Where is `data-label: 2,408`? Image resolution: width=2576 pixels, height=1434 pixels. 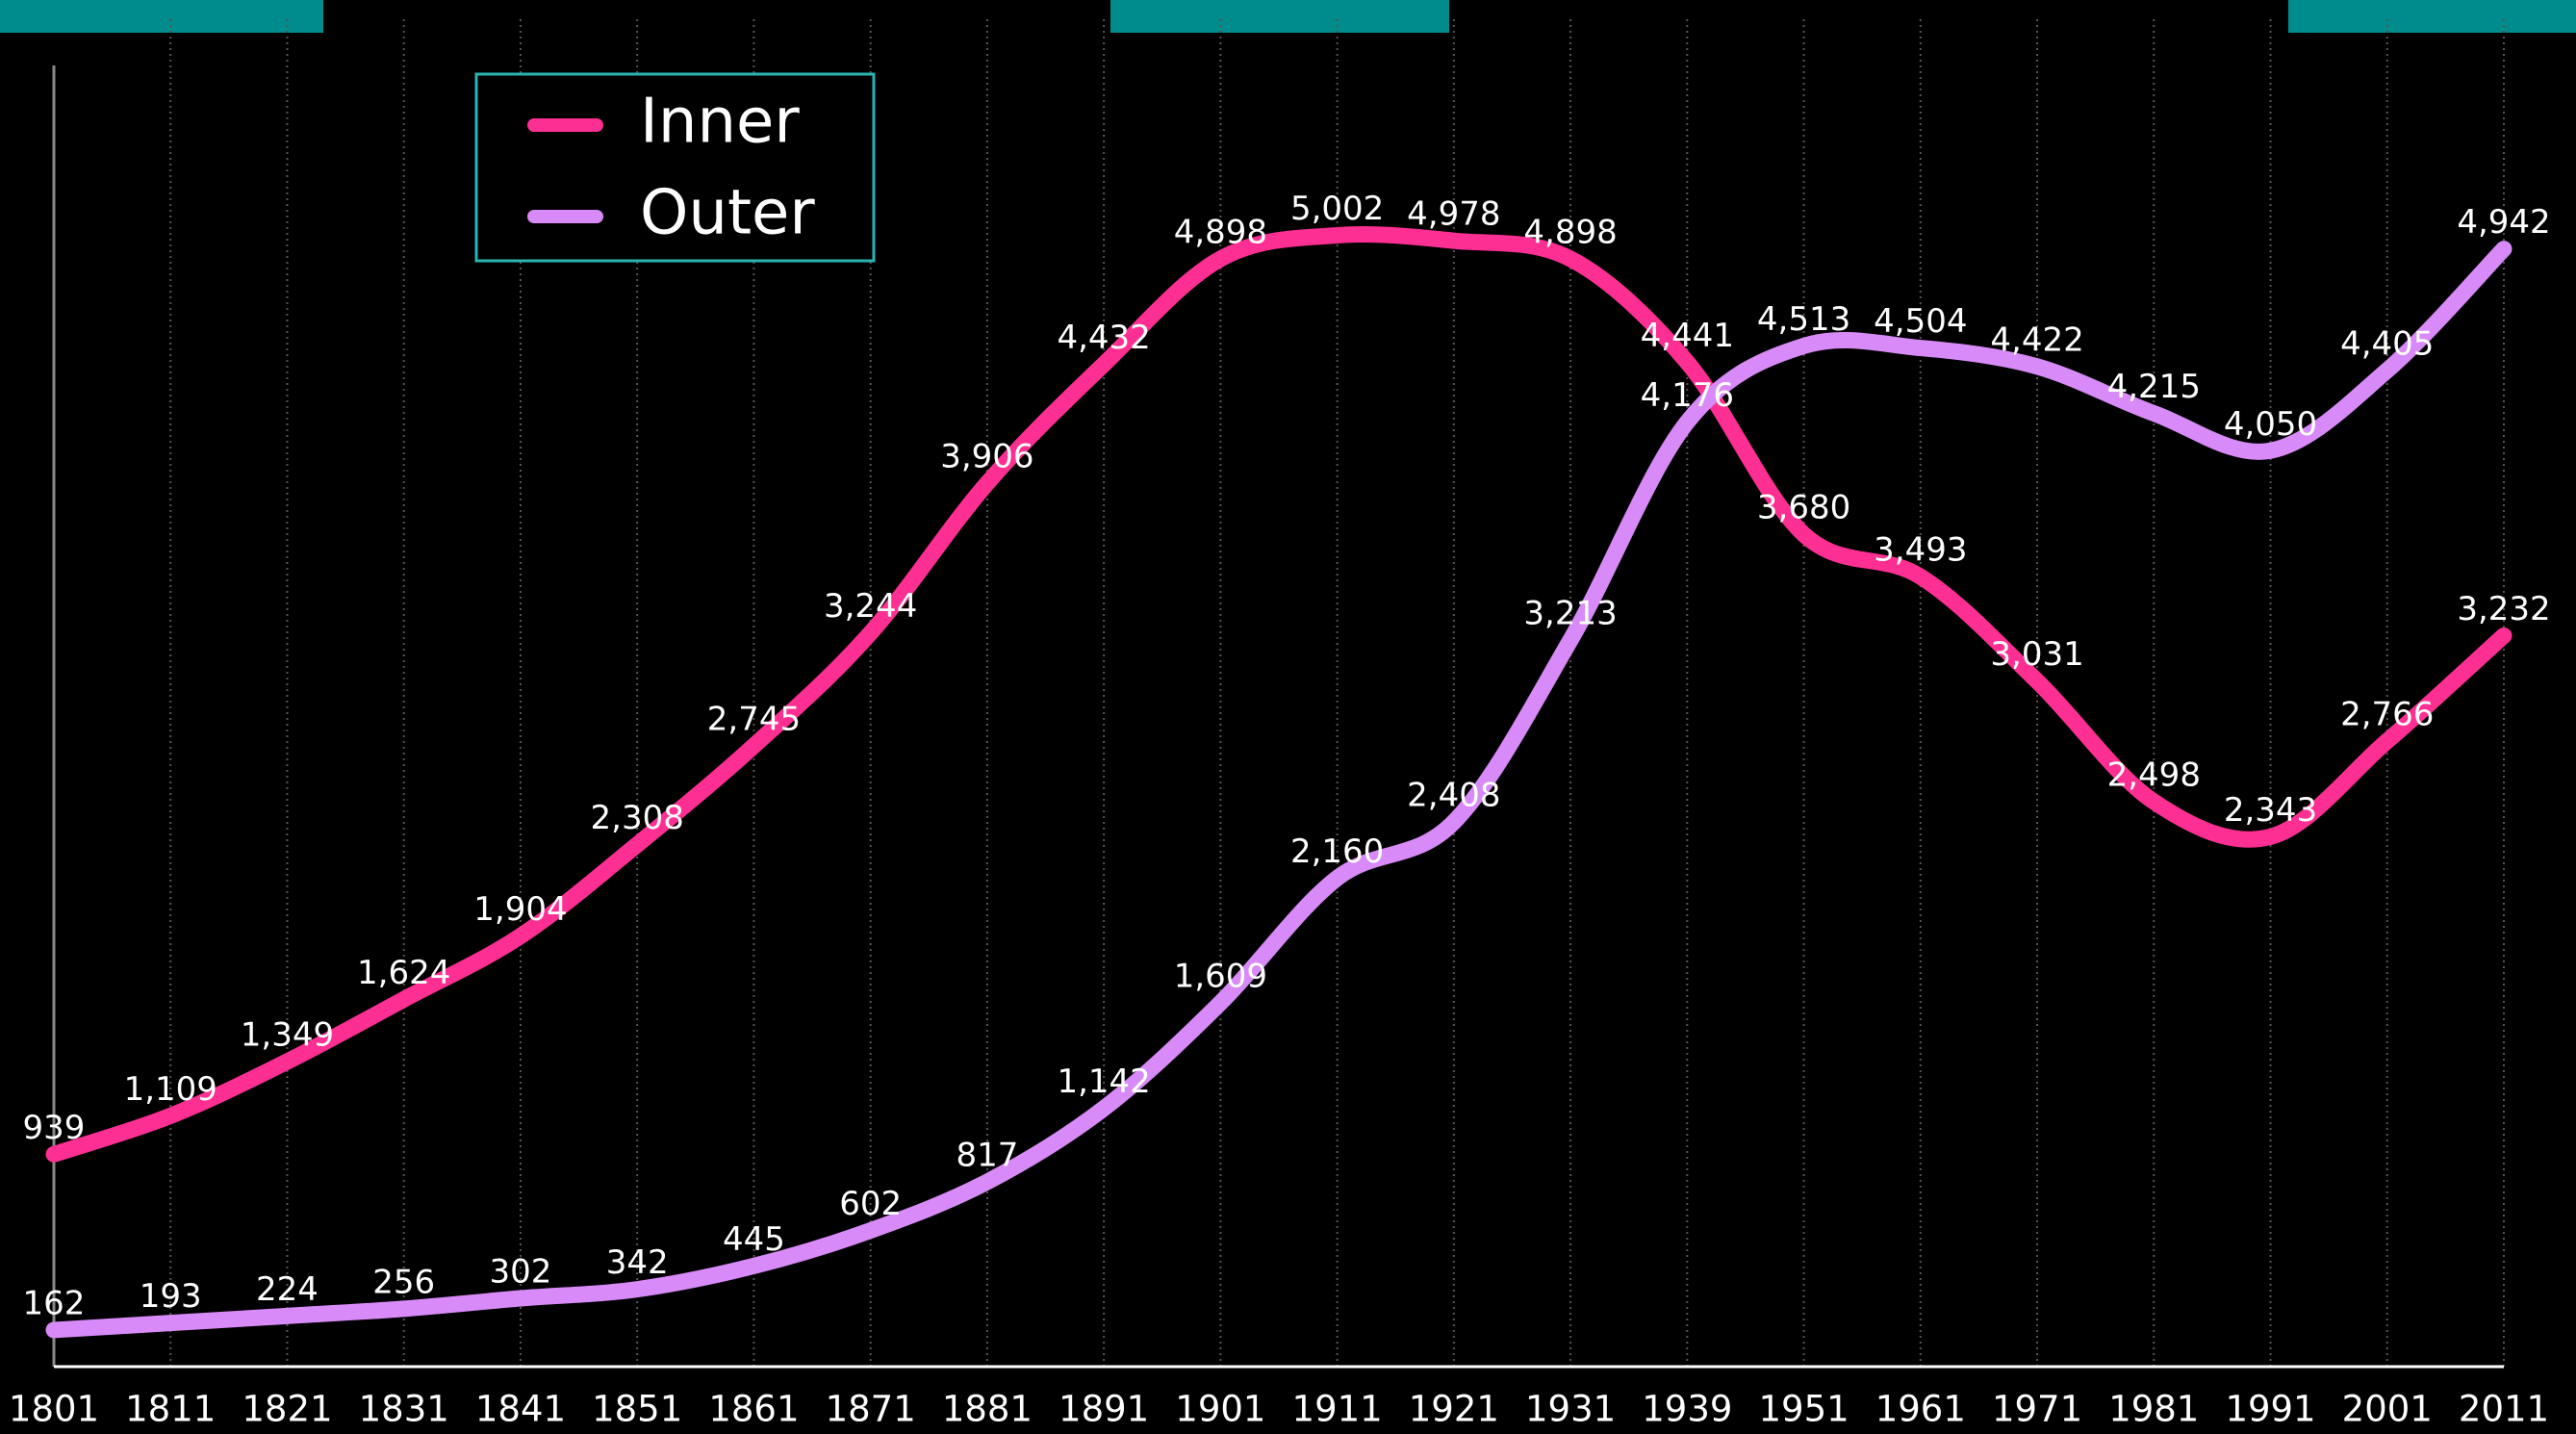 data-label: 2,408 is located at coordinates (1453, 796).